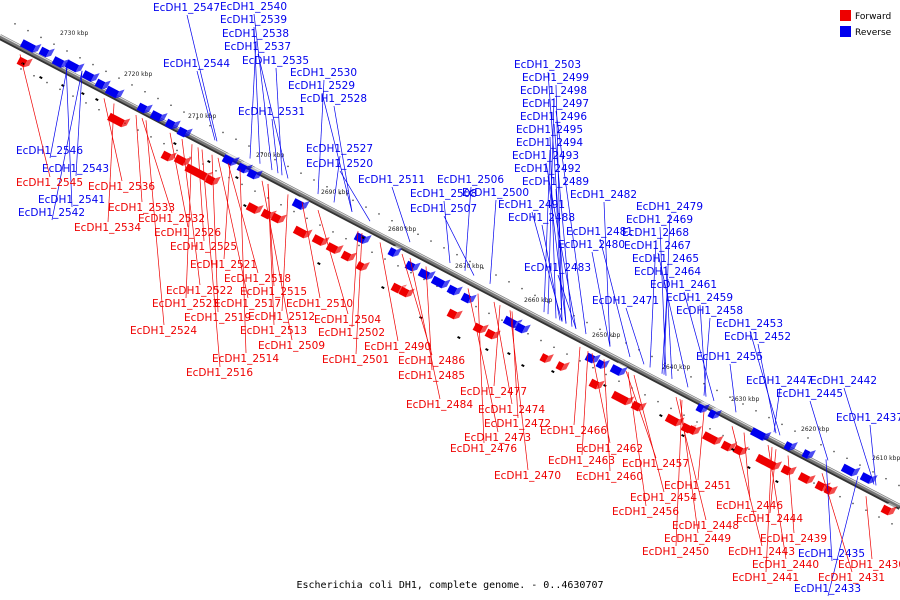 The height and width of the screenshot is (600, 900). Describe the element at coordinates (51, 213) in the screenshot. I see `gene-label: EcDH1_2542` at that location.